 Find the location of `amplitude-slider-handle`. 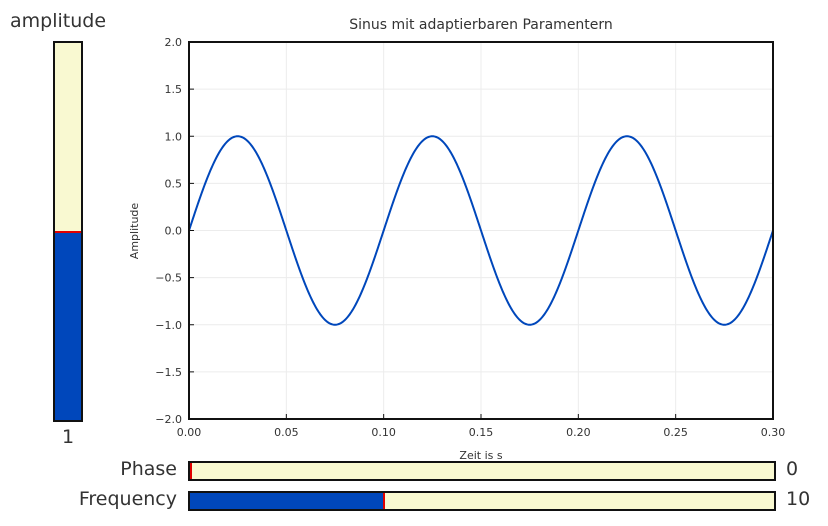

amplitude-slider-handle is located at coordinates (68, 231).